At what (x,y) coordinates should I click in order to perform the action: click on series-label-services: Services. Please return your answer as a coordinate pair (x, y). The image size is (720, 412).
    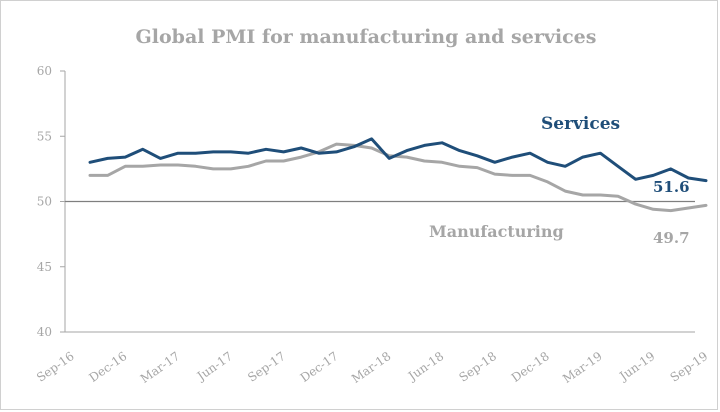
    Looking at the image, I should click on (580, 124).